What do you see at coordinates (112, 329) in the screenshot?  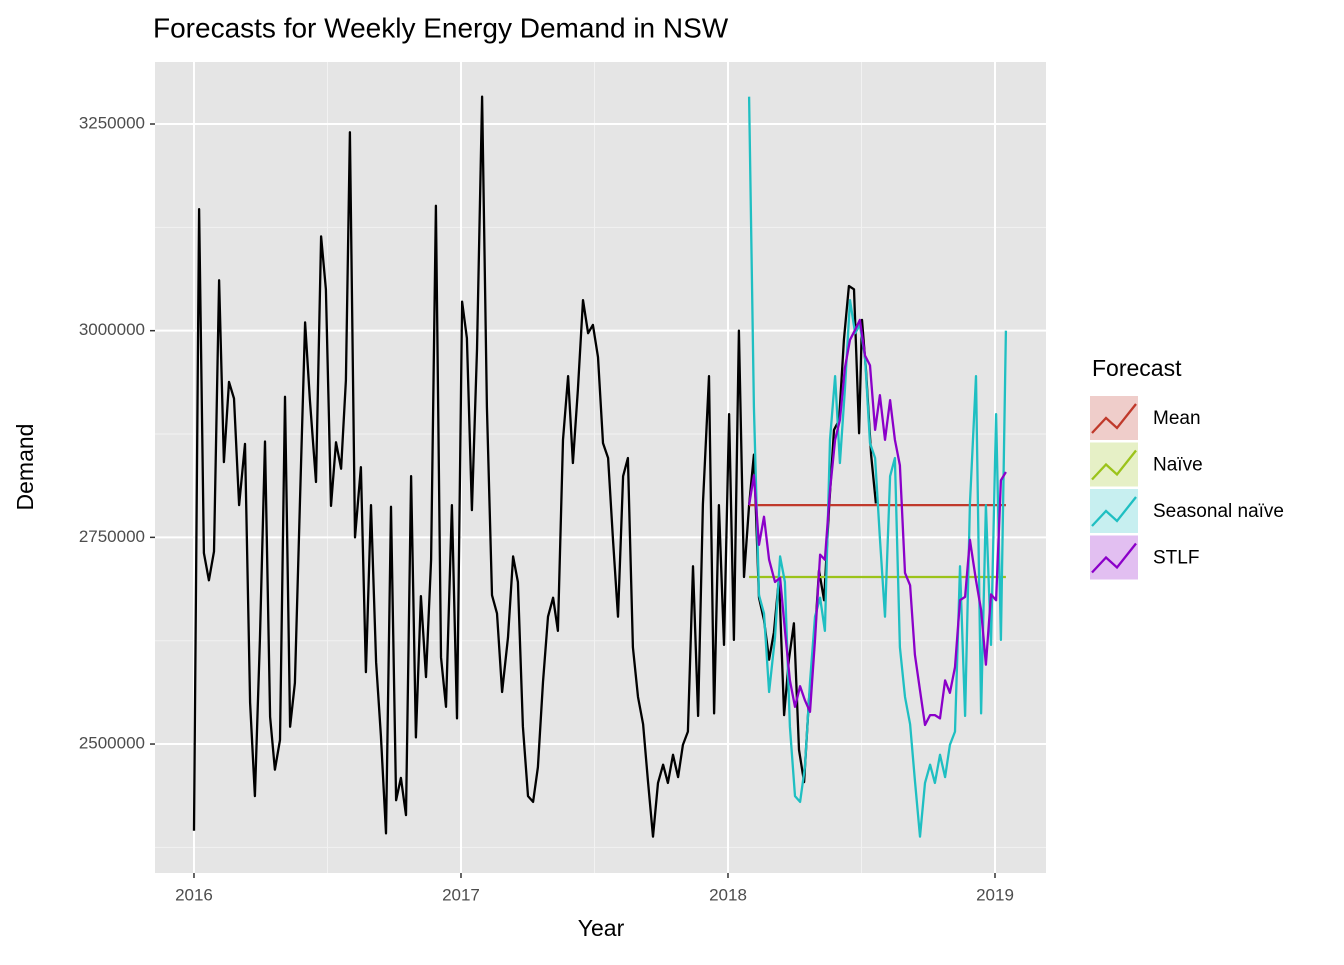 I see `y-tick-label: 3000000` at bounding box center [112, 329].